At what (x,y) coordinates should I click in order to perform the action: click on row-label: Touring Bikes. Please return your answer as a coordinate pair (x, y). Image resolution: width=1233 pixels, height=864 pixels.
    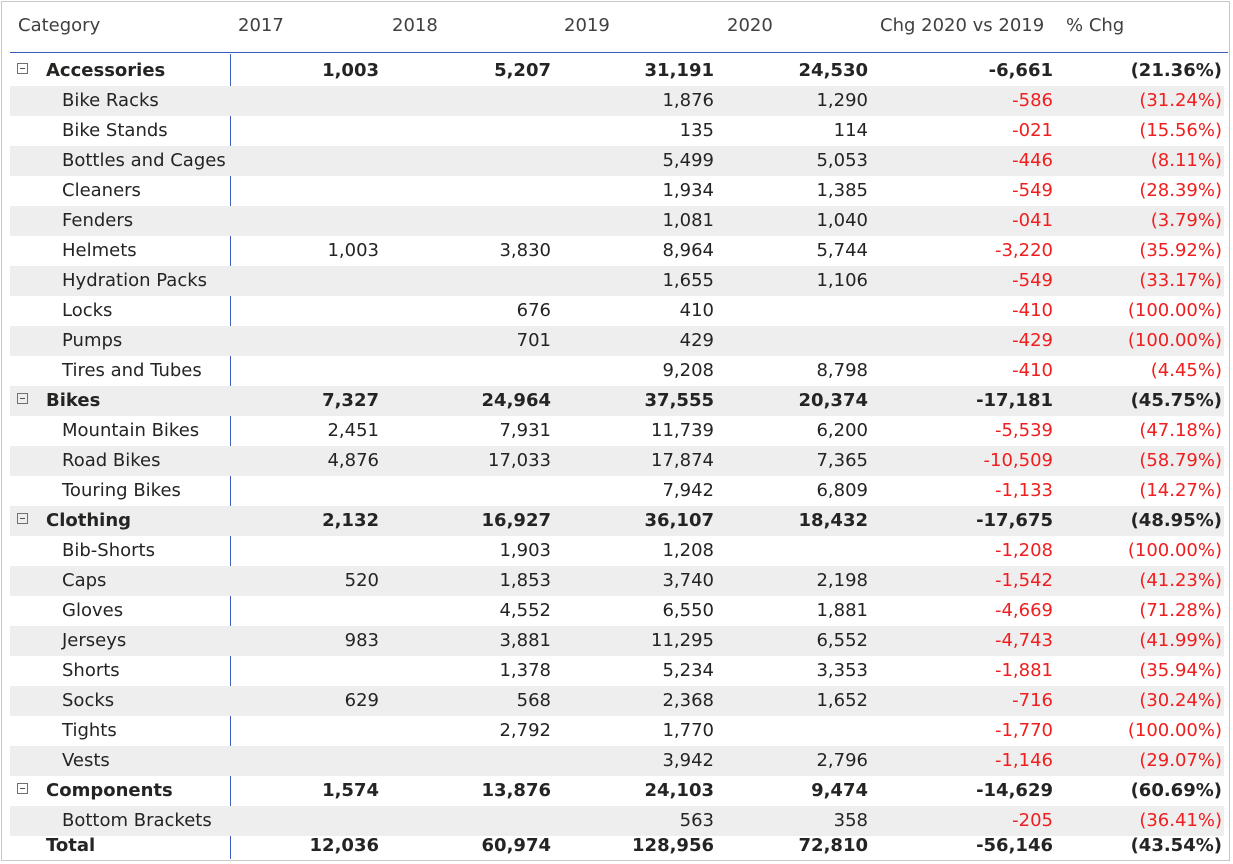
    Looking at the image, I should click on (121, 490).